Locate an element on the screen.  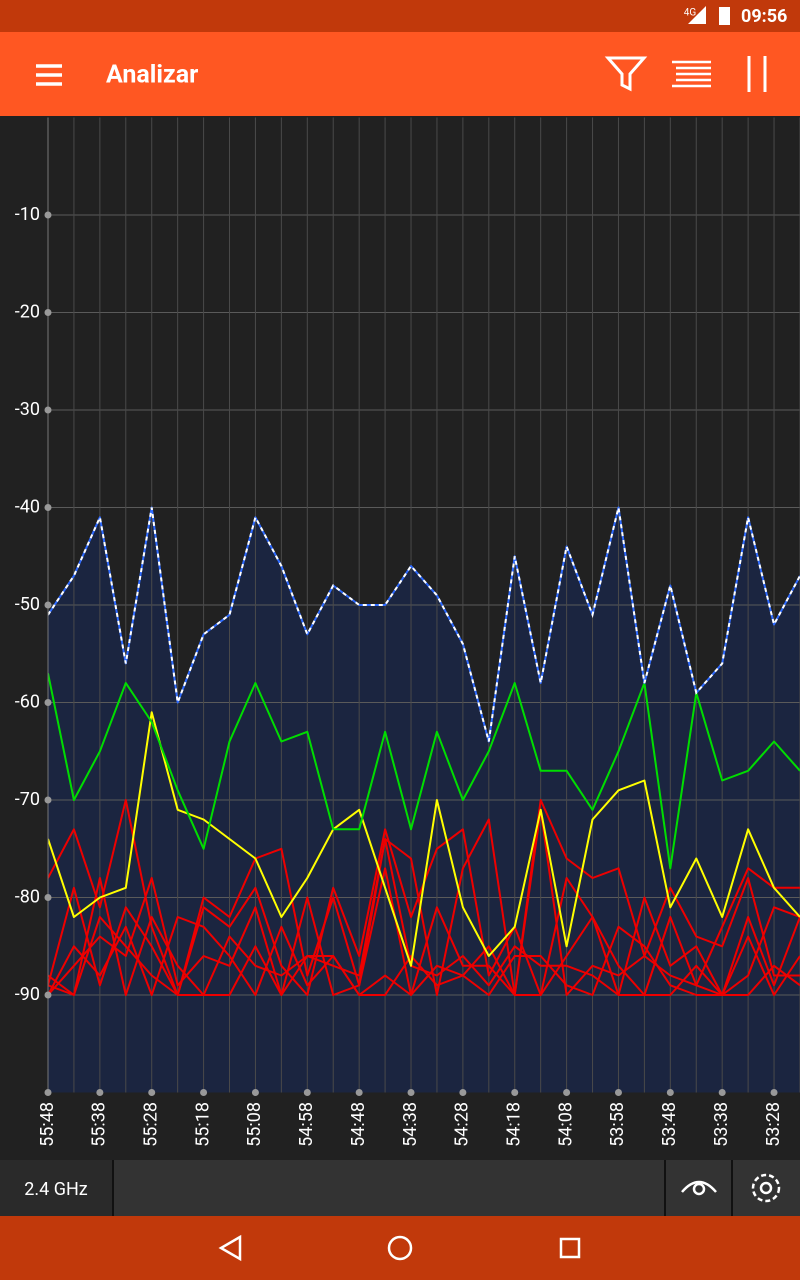
status-bar is located at coordinates (400, 16).